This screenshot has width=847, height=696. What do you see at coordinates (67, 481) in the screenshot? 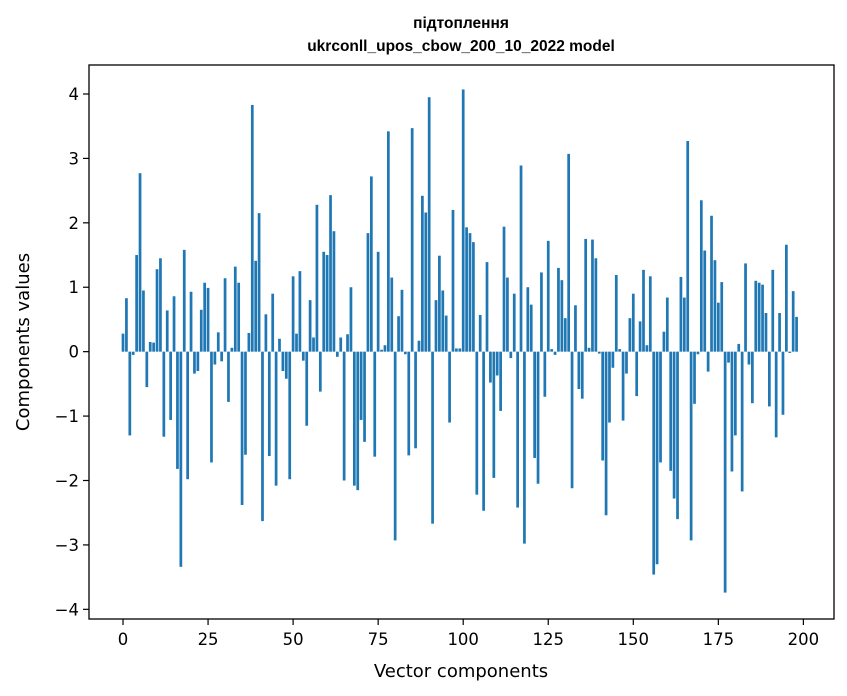
I see `y-tick-label: −2` at bounding box center [67, 481].